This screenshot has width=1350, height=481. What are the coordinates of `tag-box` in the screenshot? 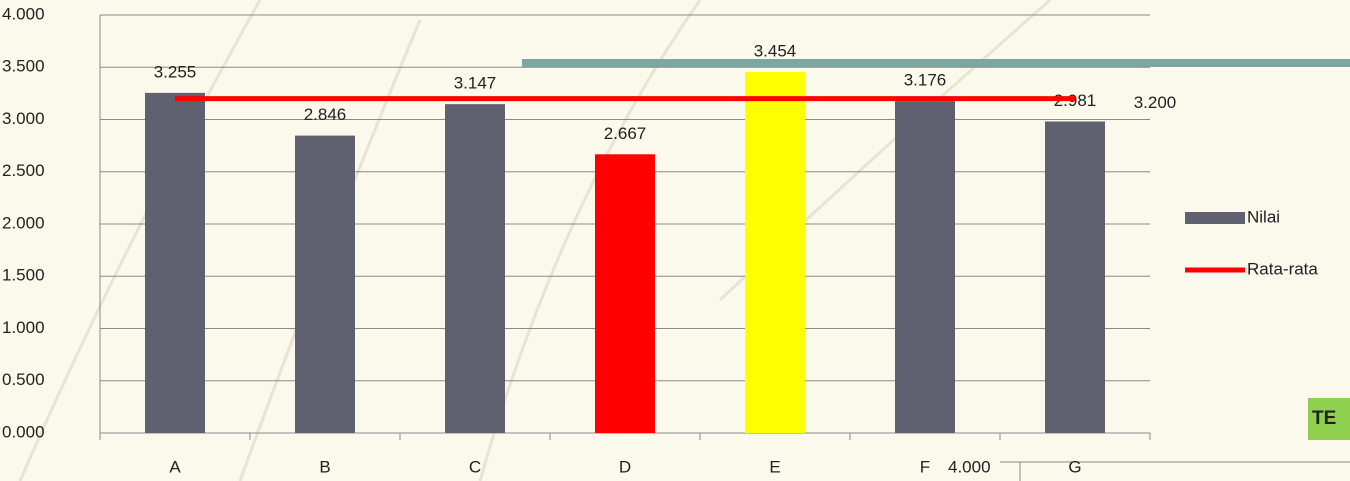 It's located at (1329, 419).